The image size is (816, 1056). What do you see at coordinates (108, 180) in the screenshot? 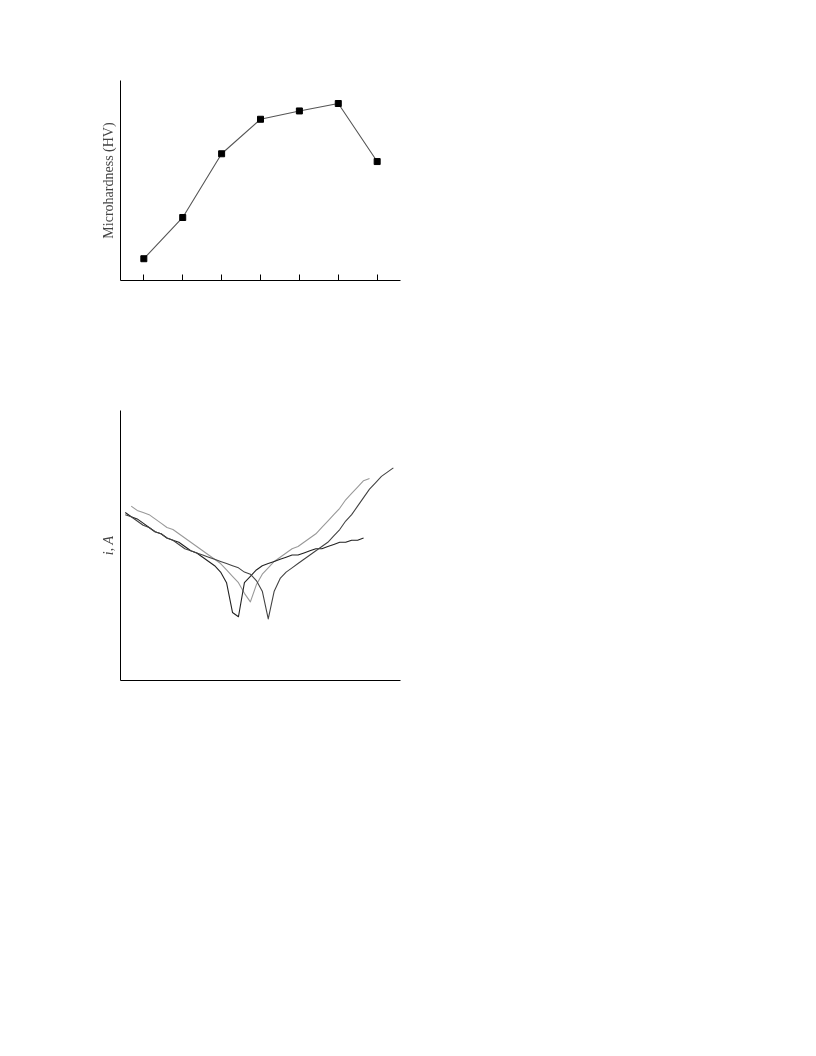
I see `y-axis-title: Microhardness (HV)` at bounding box center [108, 180].